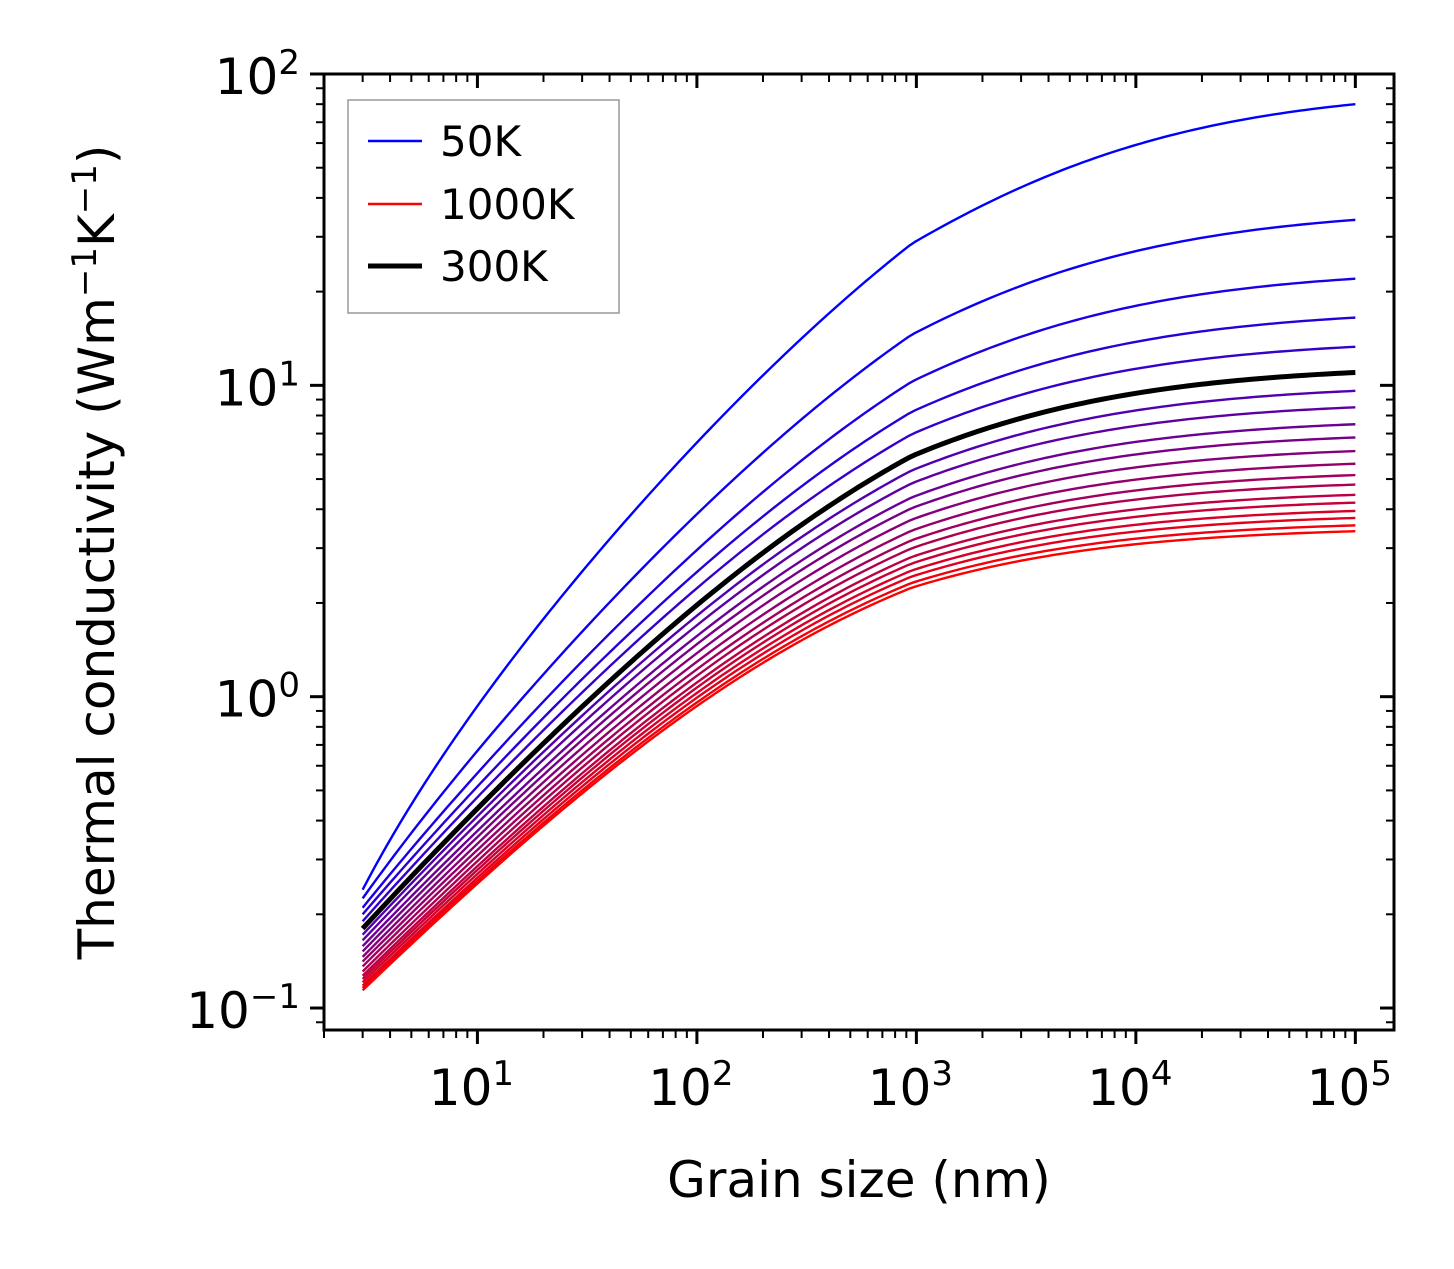 This screenshot has height=1269, width=1454. What do you see at coordinates (97, 628) in the screenshot?
I see `y-axis-title-main: Thermal conductivity (Wm` at bounding box center [97, 628].